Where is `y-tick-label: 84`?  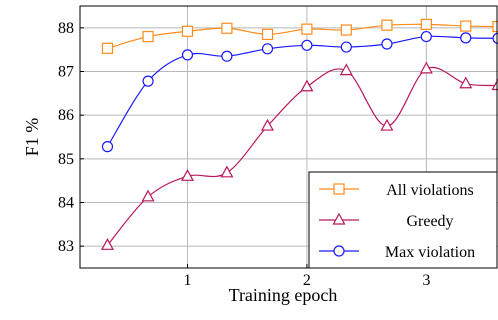 y-tick-label: 84 is located at coordinates (66, 203).